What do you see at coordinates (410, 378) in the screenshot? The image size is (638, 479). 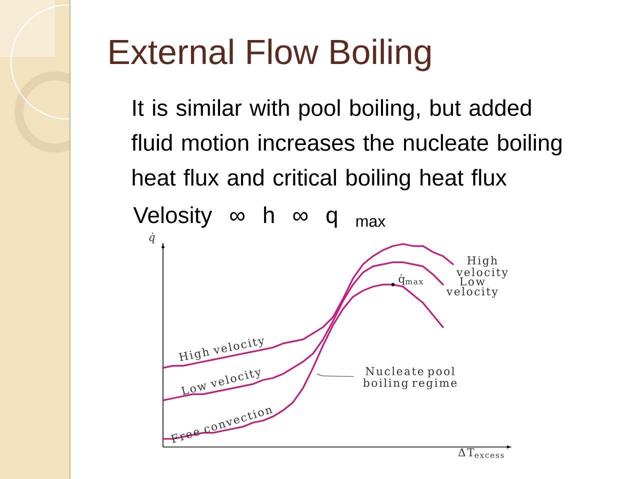 I see `annotation: Nucleate pool boiling regime` at bounding box center [410, 378].